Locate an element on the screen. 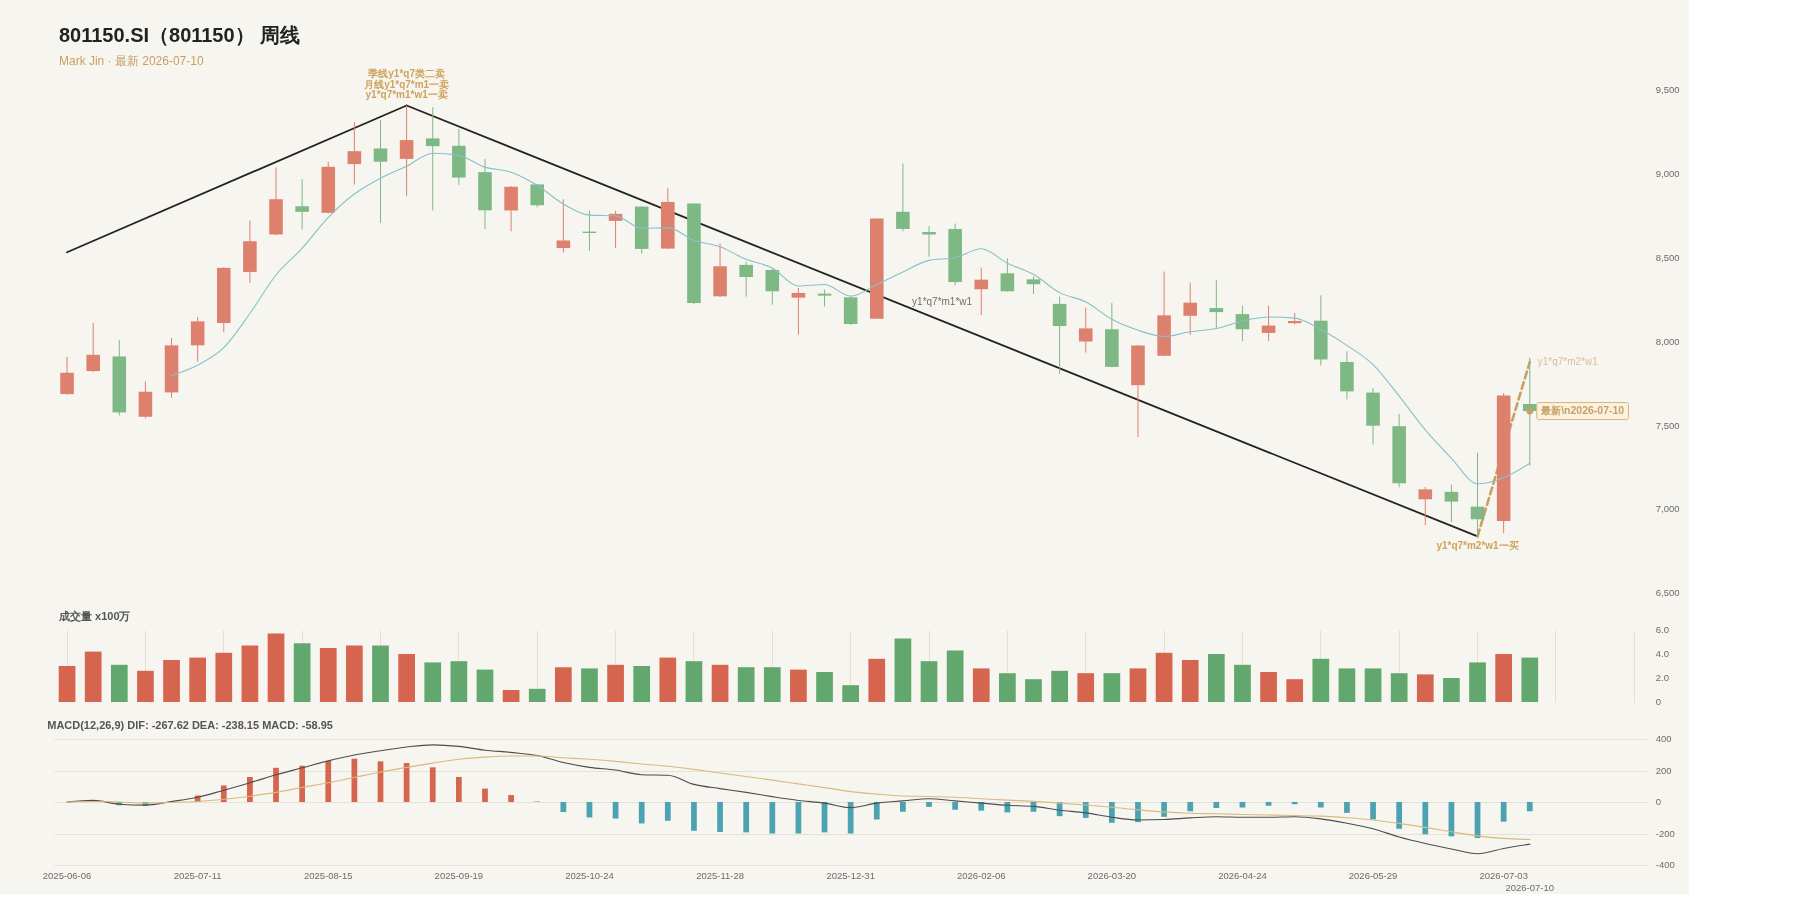  chart-title: 成交量 x100万 is located at coordinates (94, 616).